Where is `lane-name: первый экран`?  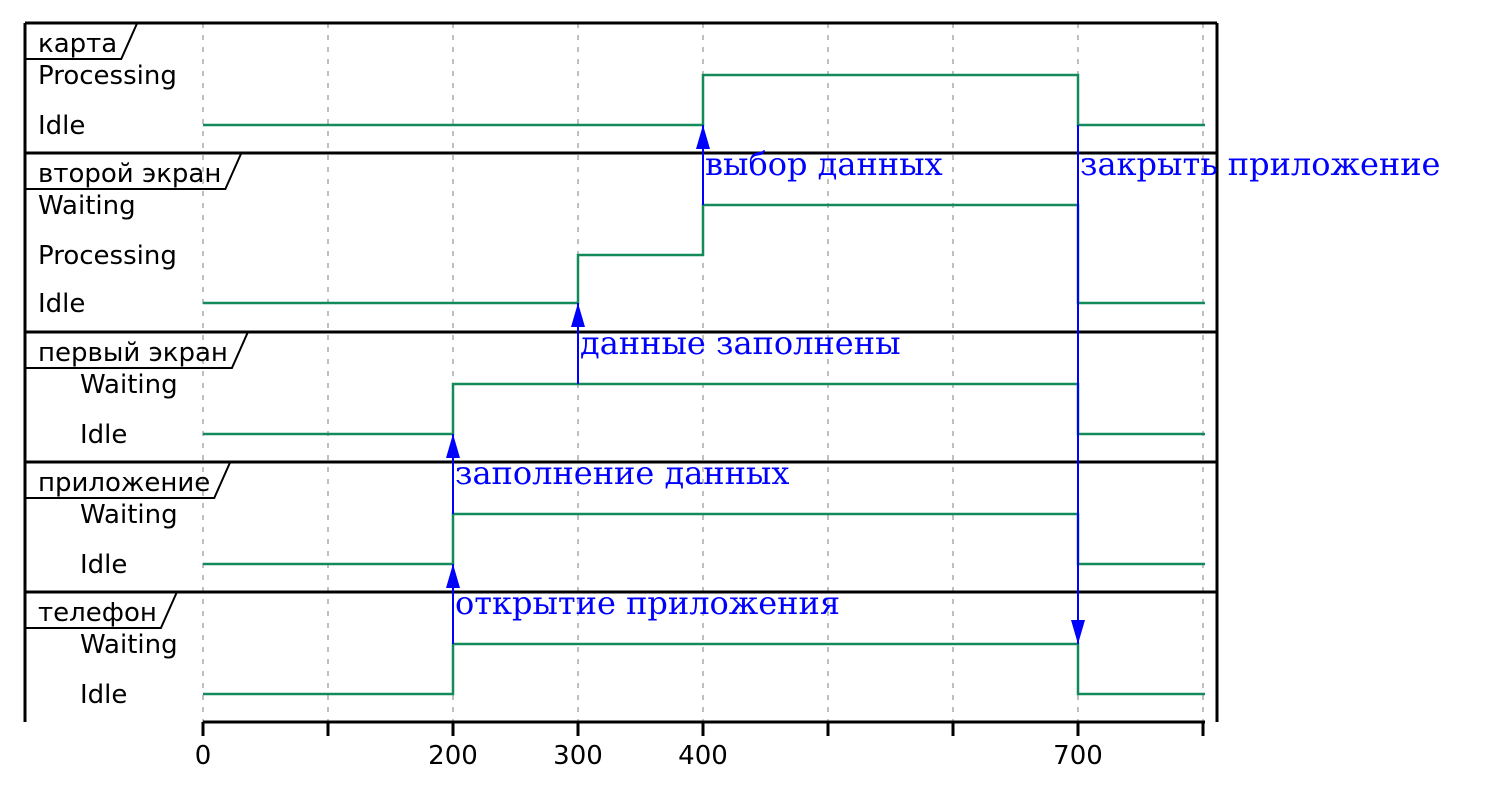 lane-name: первый экран is located at coordinates (133, 353).